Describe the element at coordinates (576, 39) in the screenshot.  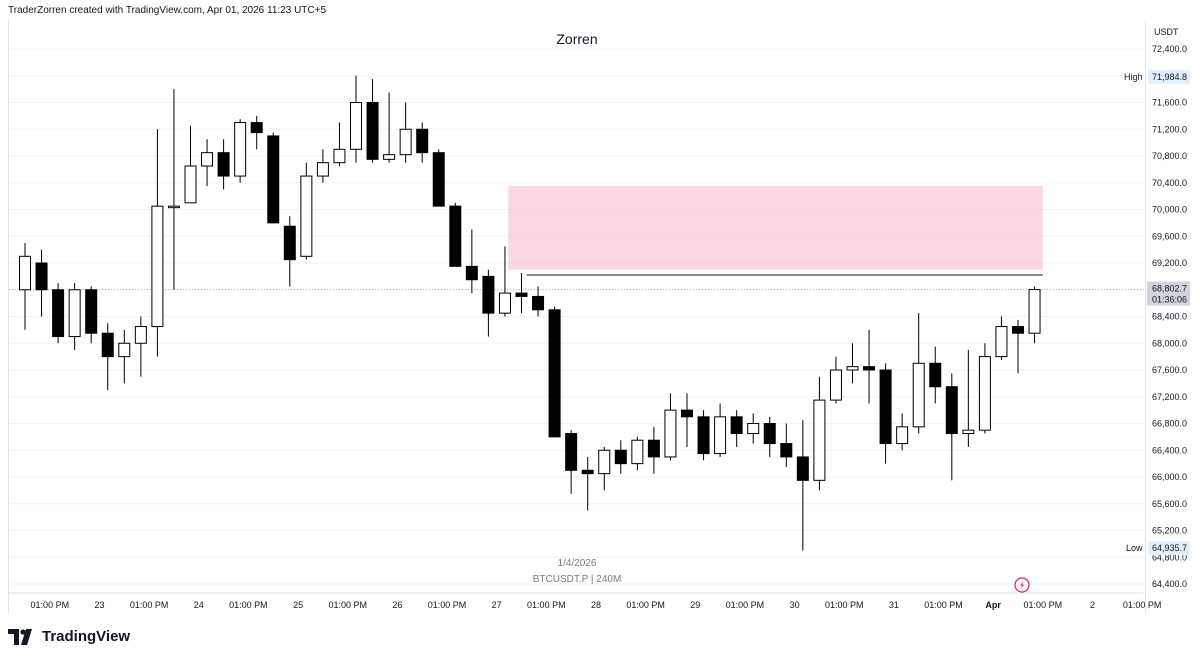
I see `chart-title: Zorren` at that location.